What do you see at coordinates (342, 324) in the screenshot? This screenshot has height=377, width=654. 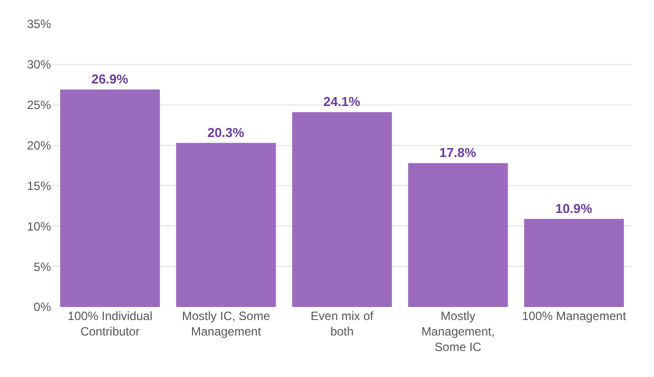 I see `x-tick-label: Even mix of both` at bounding box center [342, 324].